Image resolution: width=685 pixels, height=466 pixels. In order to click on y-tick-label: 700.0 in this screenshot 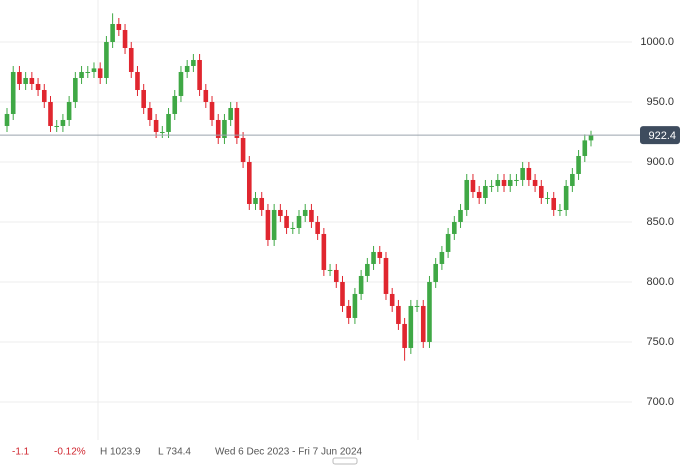, I will do `click(660, 402)`.